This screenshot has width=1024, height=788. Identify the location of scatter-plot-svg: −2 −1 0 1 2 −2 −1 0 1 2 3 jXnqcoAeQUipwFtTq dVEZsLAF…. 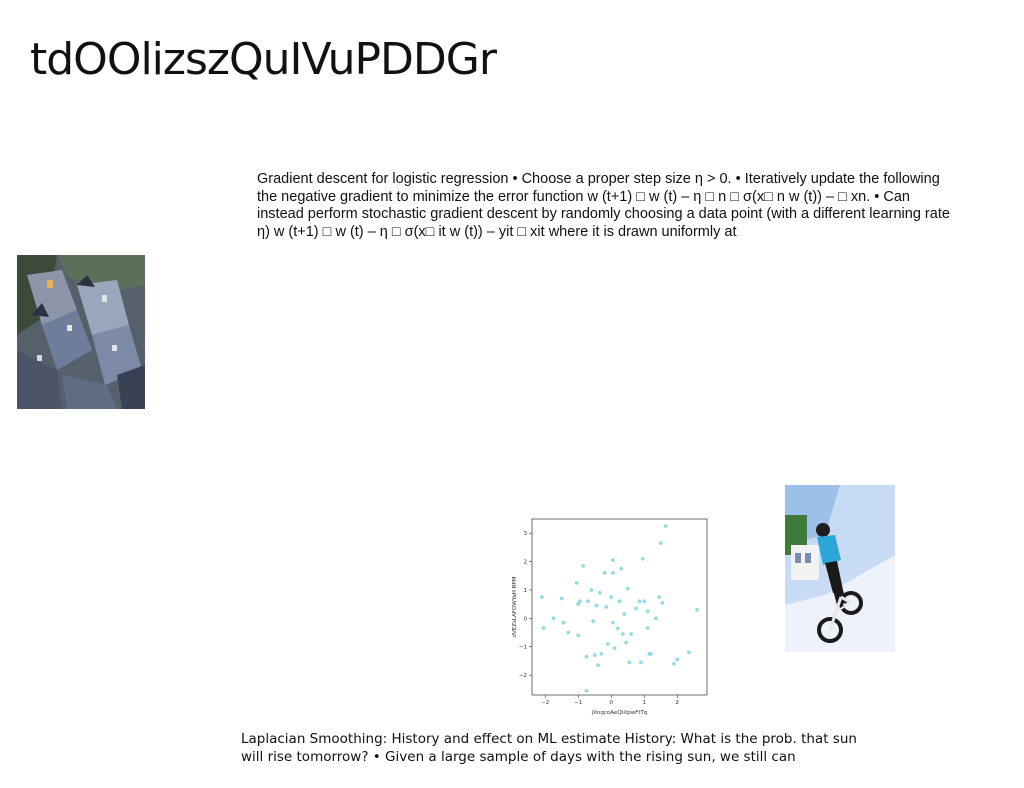
(610, 617).